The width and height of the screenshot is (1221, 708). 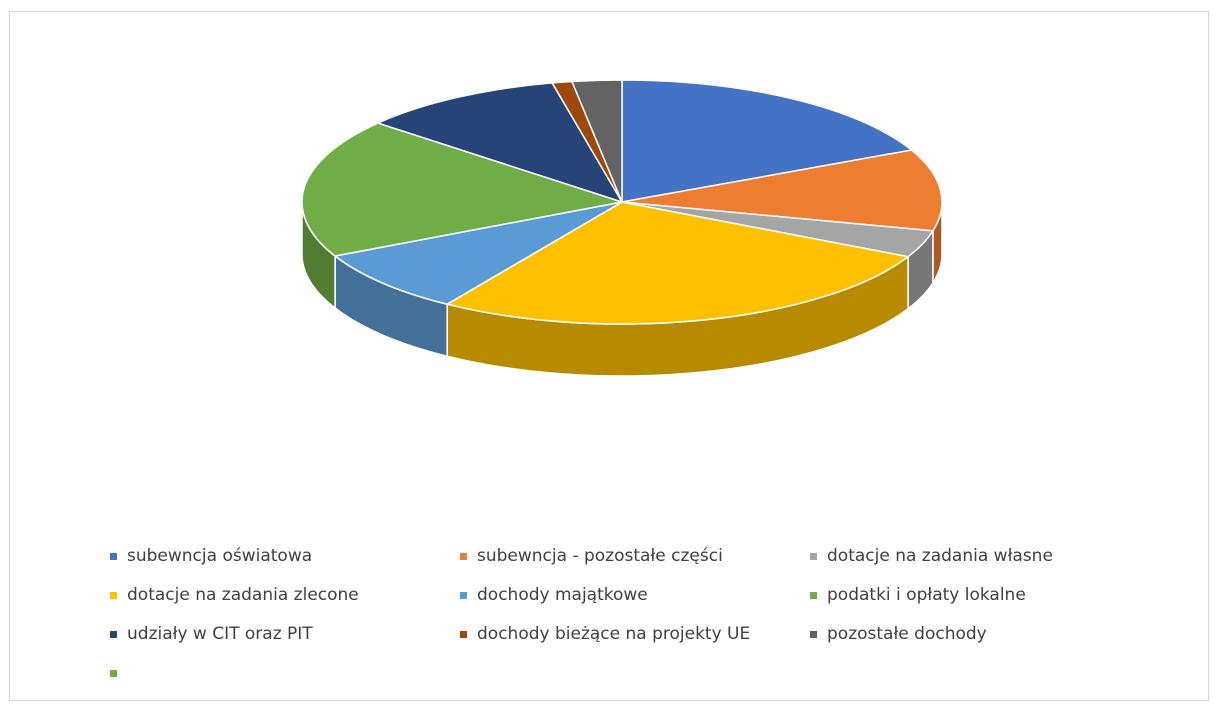 I want to click on pie-slice-podatki-i-op-aty-lokalne, so click(x=462, y=189).